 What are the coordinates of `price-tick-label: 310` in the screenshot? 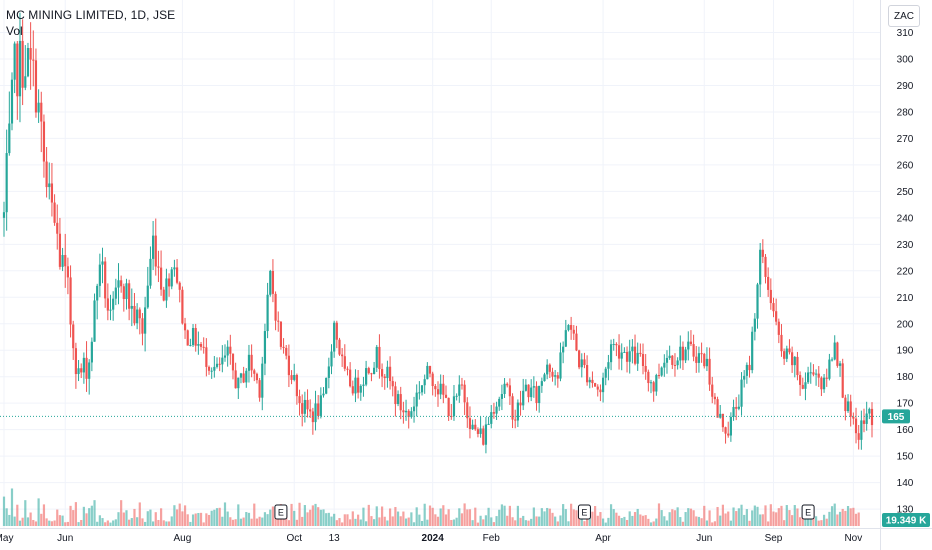 It's located at (905, 33).